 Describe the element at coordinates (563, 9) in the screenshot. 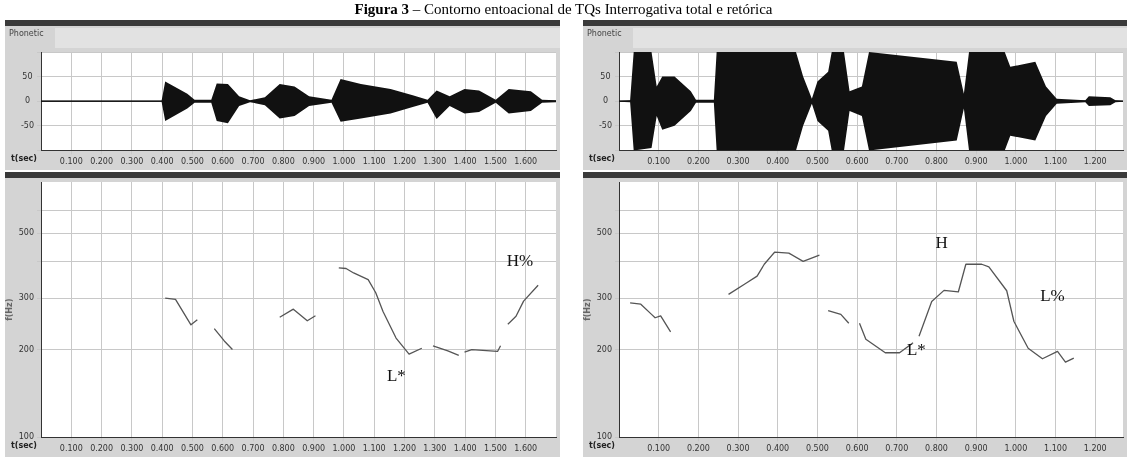

I see `chart-title: Figura 3 – Contorno entoacional de TQs Interrogativa total e retórica` at that location.